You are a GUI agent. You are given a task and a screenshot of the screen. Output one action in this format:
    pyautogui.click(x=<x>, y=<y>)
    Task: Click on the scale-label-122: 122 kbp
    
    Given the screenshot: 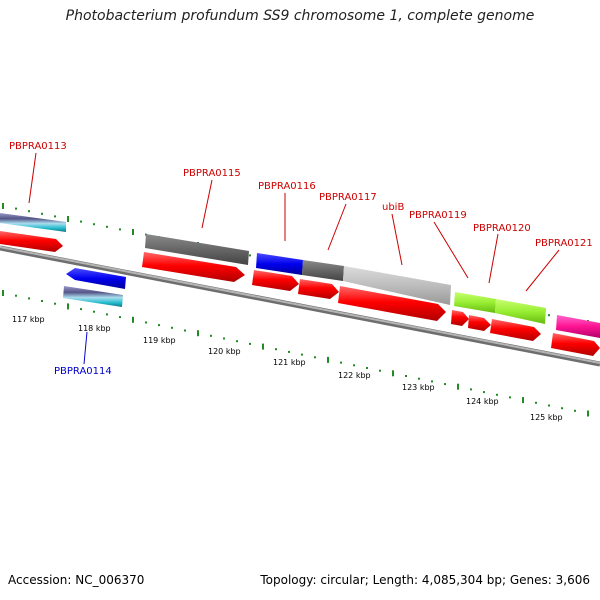 What is the action you would take?
    pyautogui.click(x=354, y=375)
    